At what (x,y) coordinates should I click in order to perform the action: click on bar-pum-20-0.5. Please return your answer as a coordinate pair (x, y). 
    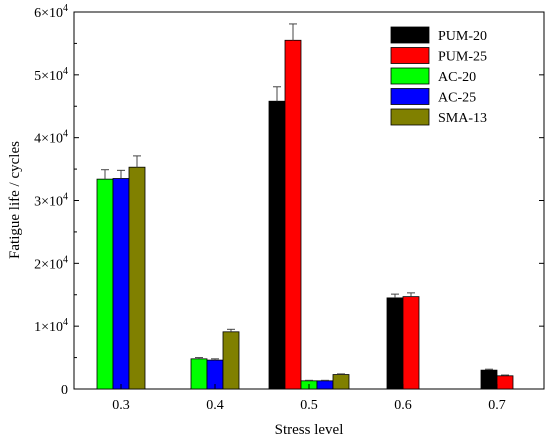
    Looking at the image, I should click on (277, 245).